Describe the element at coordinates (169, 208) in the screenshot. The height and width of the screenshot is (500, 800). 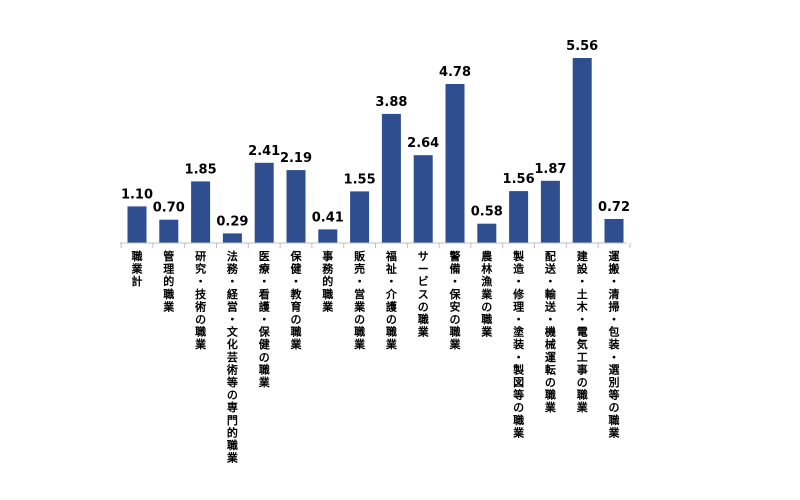
I see `data-label: 0.70` at that location.